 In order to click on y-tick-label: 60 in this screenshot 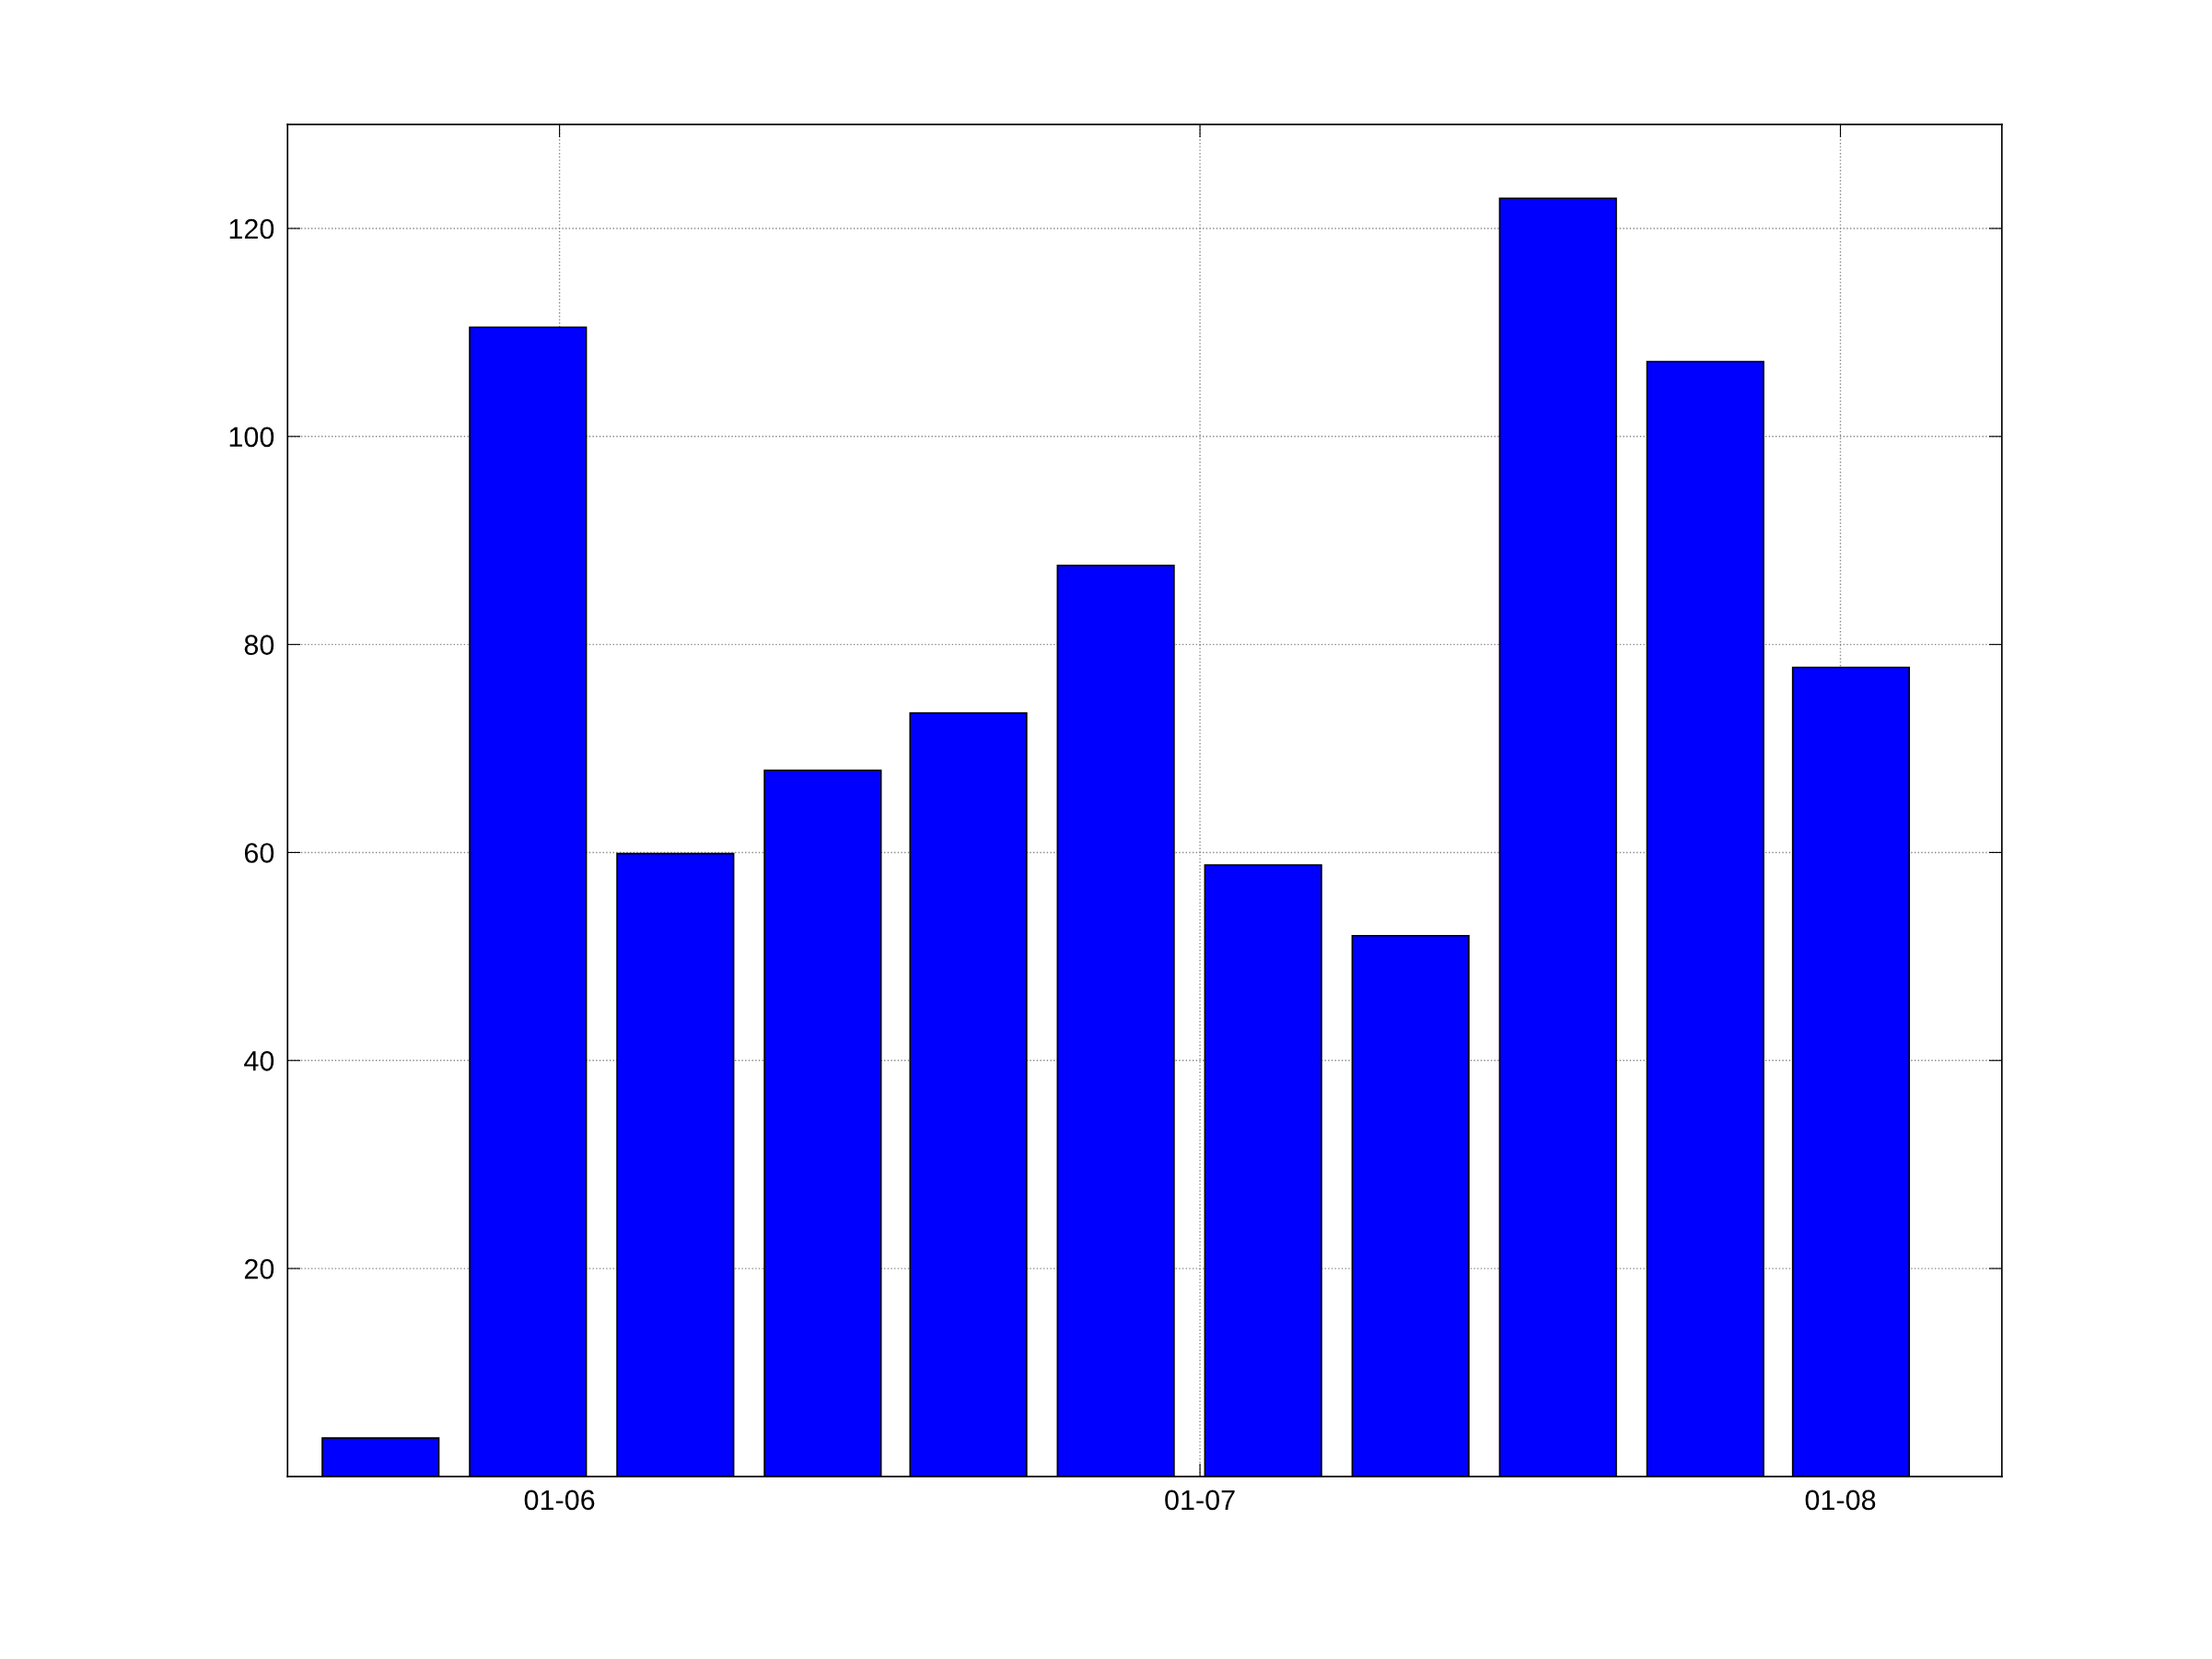, I will do `click(259, 853)`.